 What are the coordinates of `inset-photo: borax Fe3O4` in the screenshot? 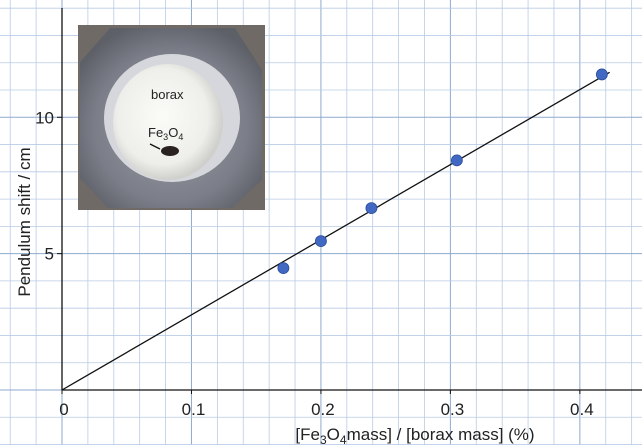 It's located at (171, 117).